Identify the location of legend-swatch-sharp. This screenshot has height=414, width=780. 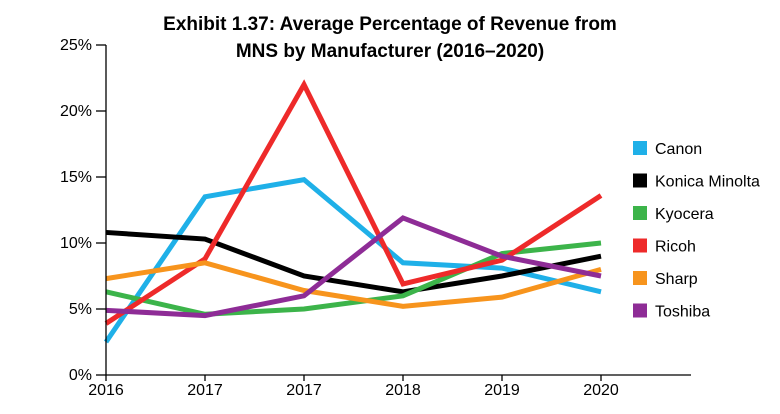
(640, 278).